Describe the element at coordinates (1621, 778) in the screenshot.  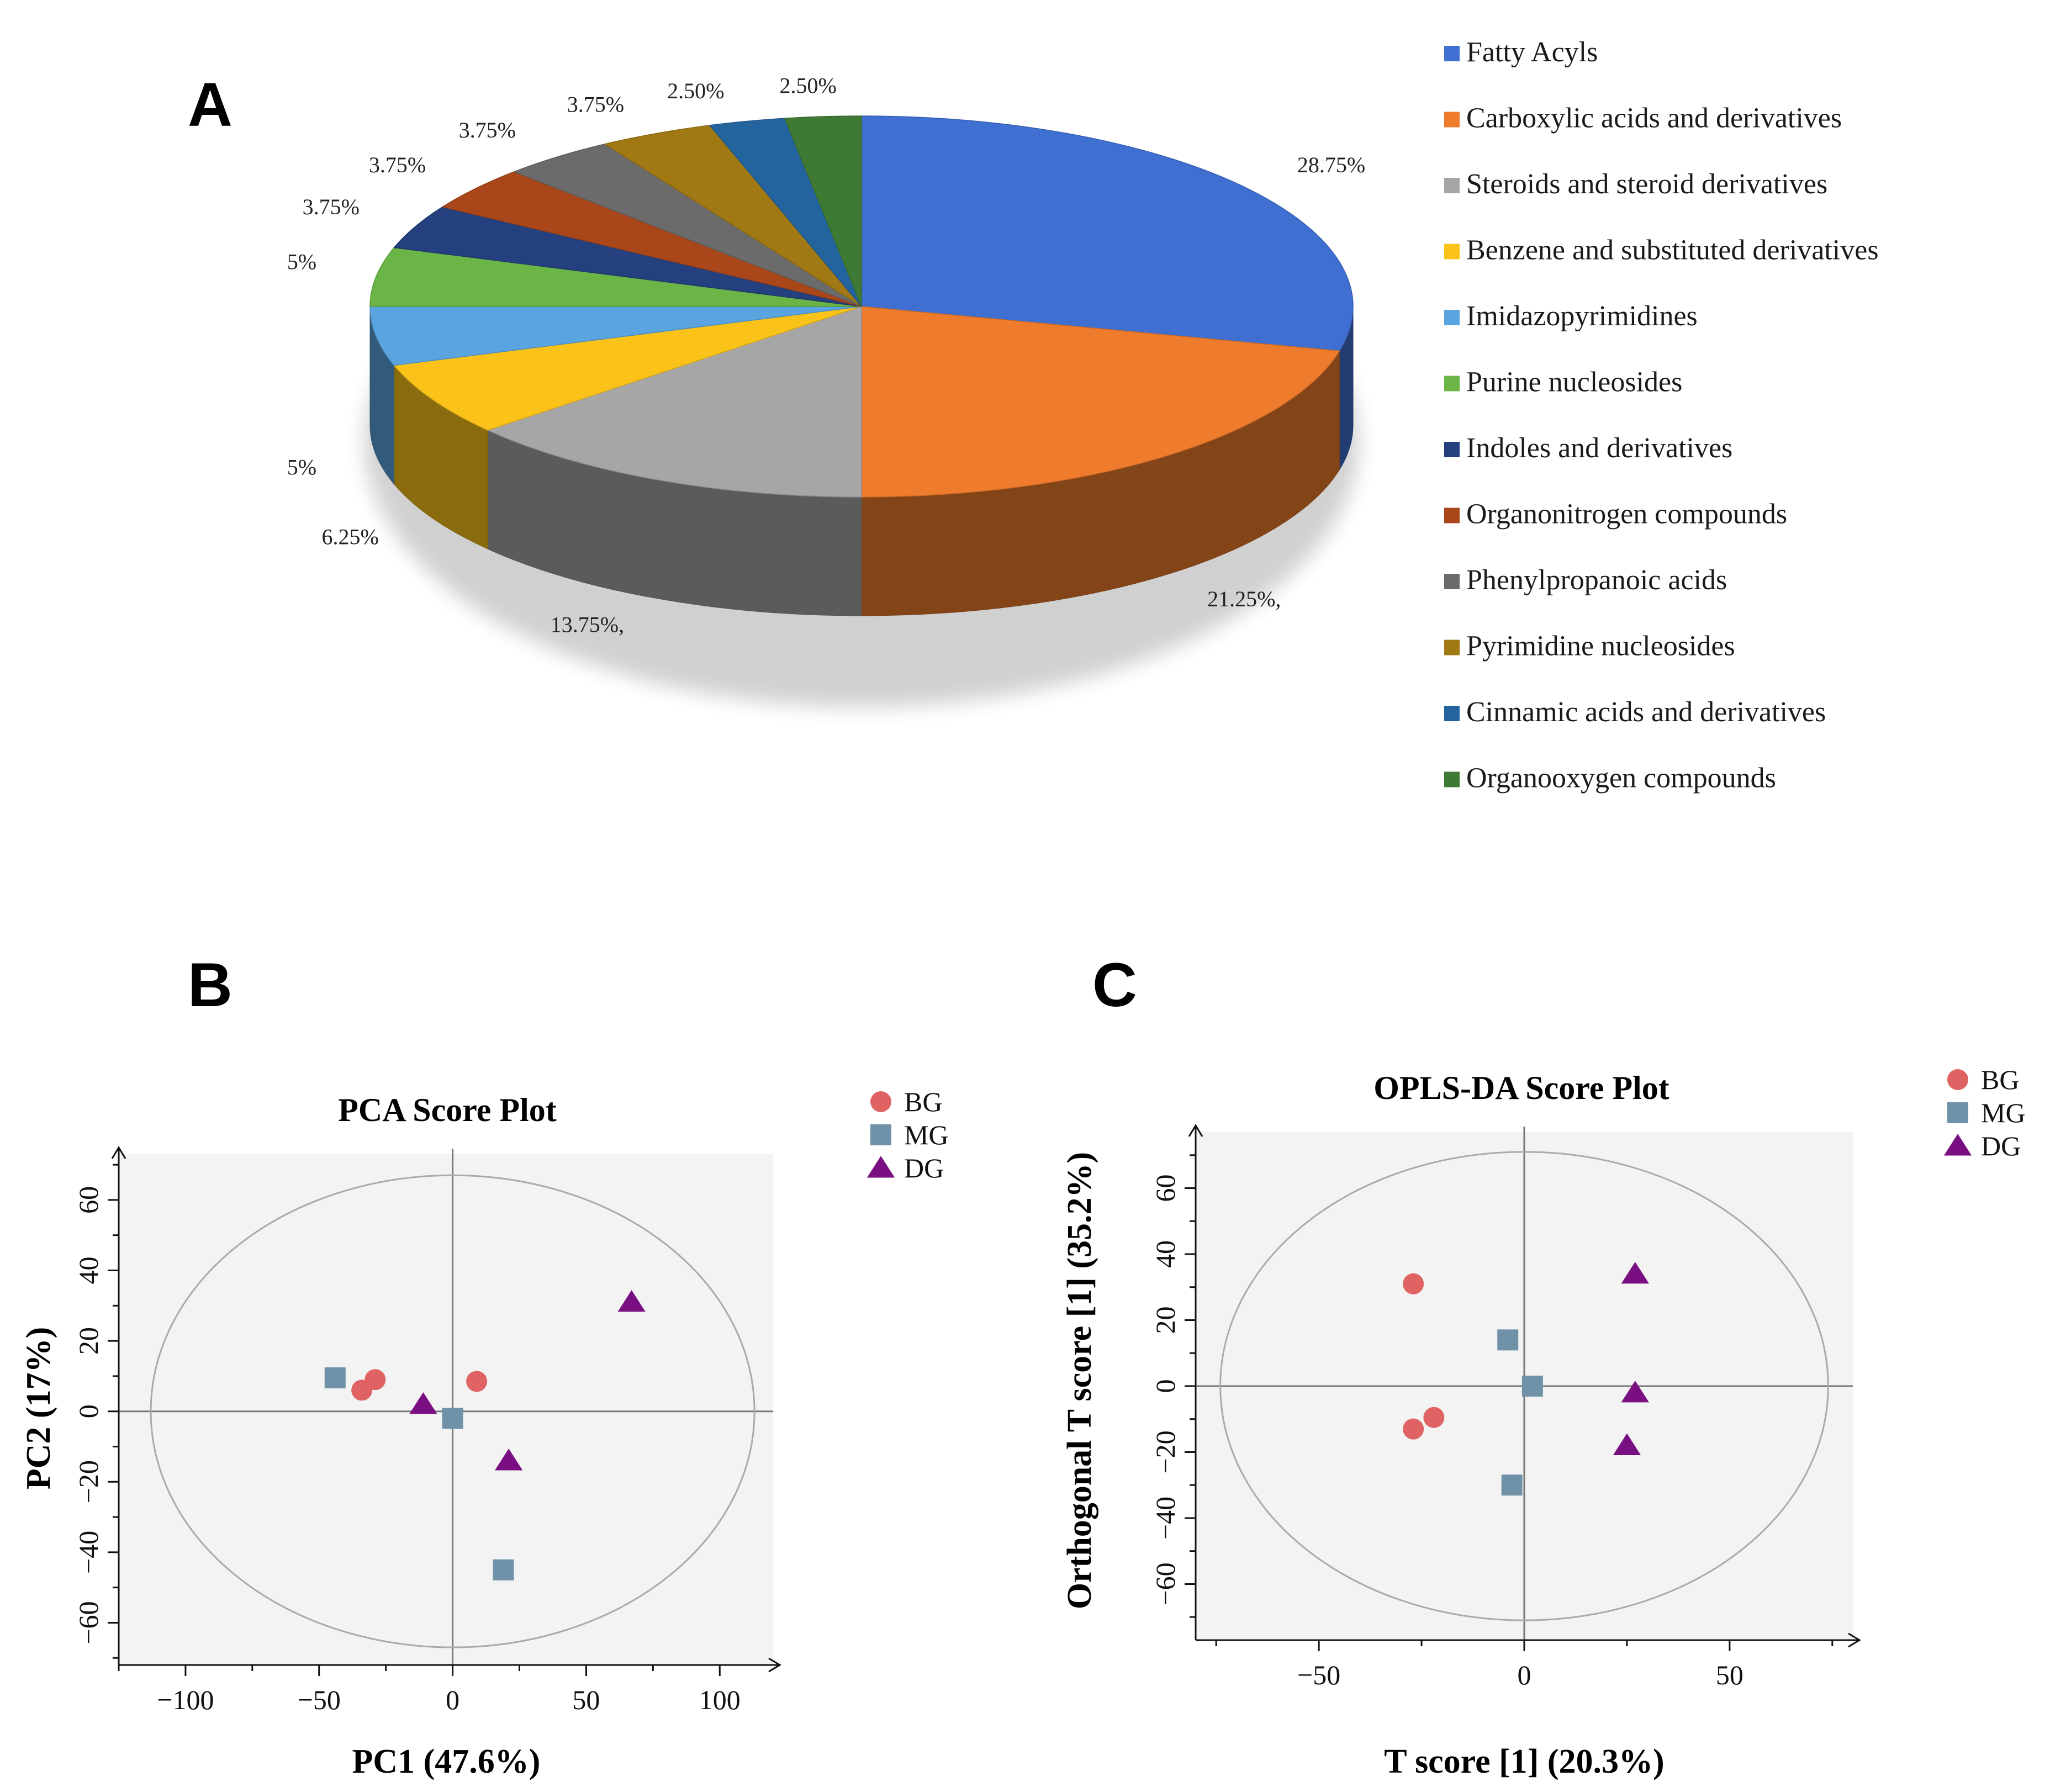
I see `legend-label: Organooxygen compounds` at that location.